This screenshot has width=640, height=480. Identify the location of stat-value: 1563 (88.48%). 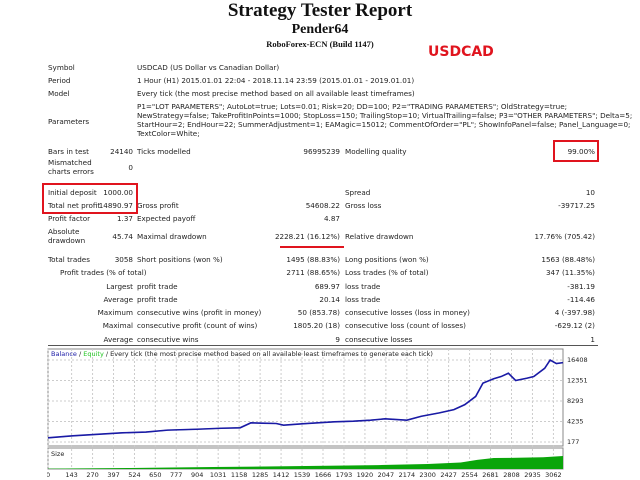
(568, 259).